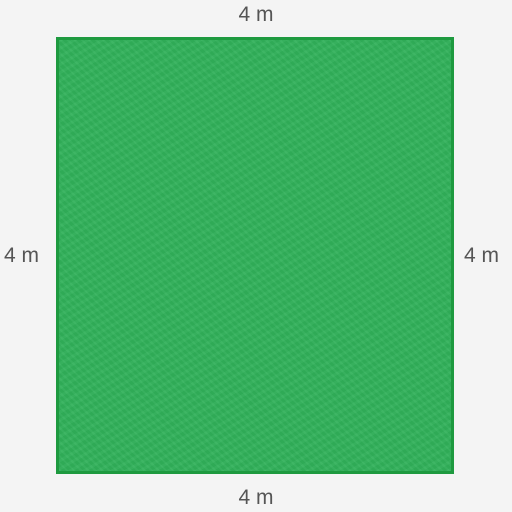  I want to click on top-side-length-label: 4 m, so click(256, 14).